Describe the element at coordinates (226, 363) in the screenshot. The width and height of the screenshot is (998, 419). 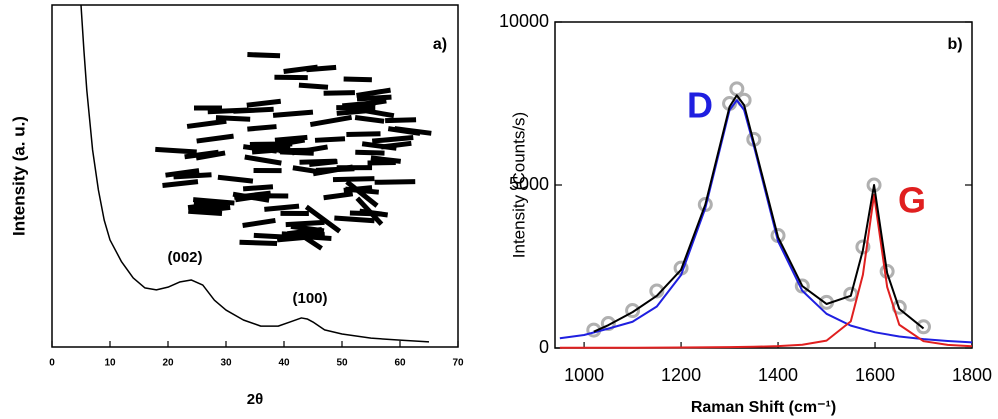
I see `x-tick-label: 30` at that location.